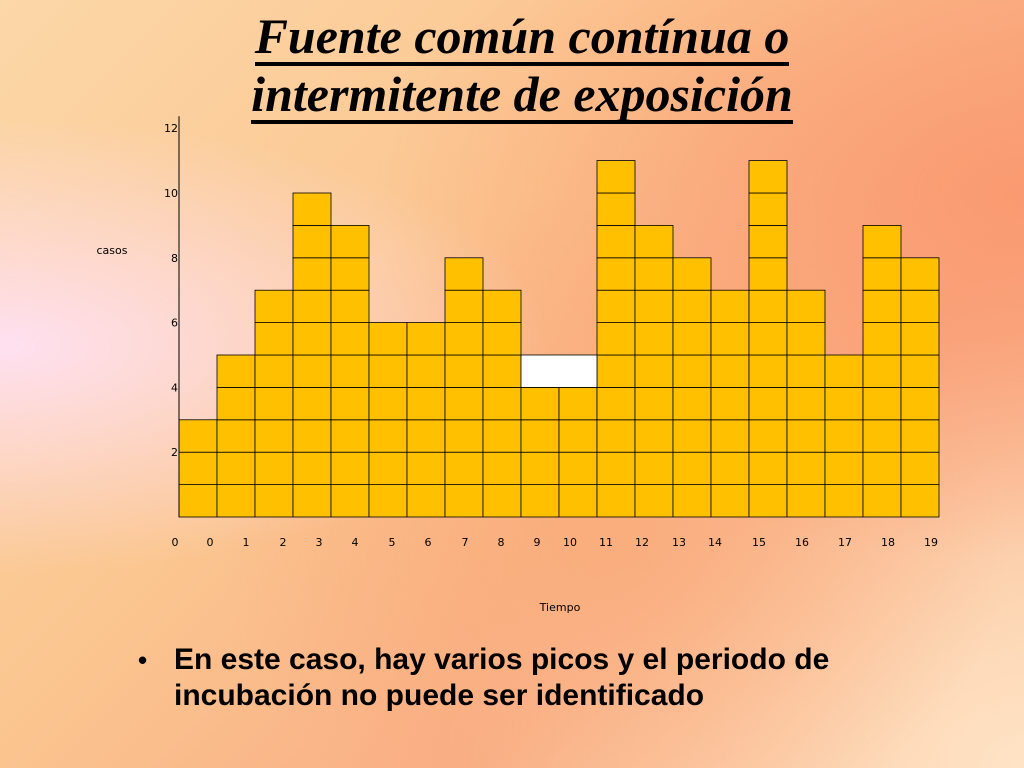  Describe the element at coordinates (501, 542) in the screenshot. I see `x-tick-9: 8` at that location.